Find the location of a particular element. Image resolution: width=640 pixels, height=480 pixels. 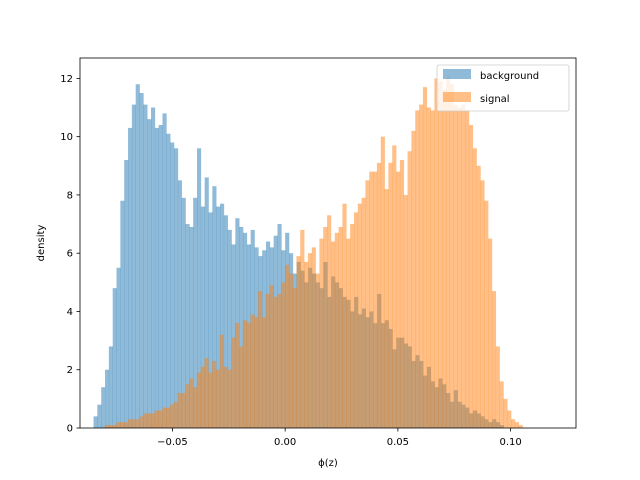

legend: background signal is located at coordinates (503, 88).